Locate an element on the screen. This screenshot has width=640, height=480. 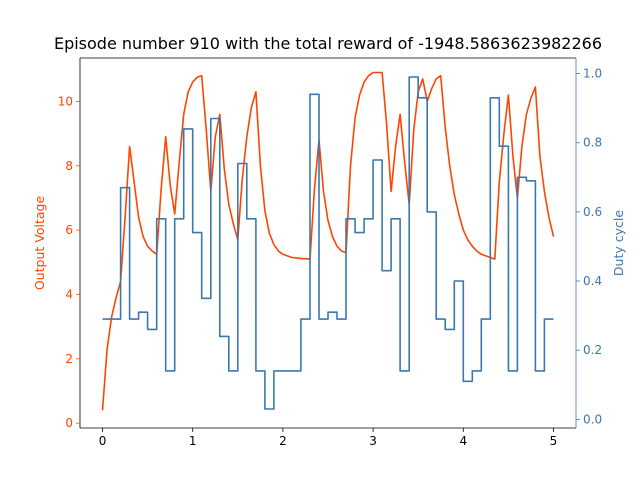
right-tick-label: 0.8 is located at coordinates (592, 143).